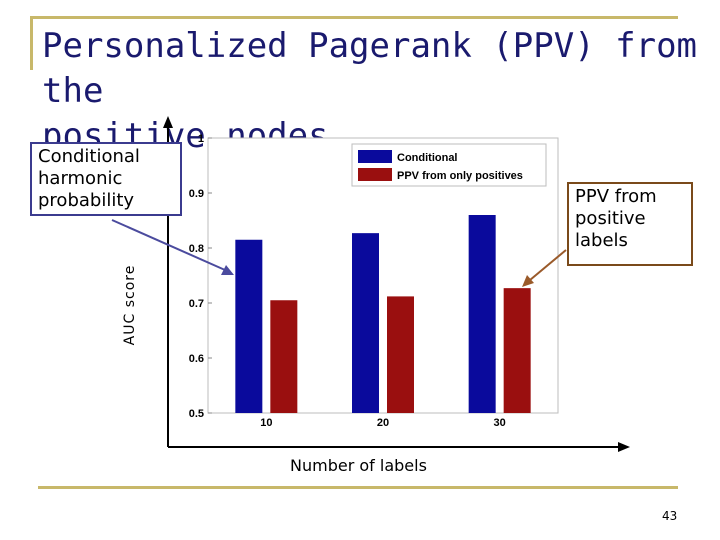 The width and height of the screenshot is (720, 540). I want to click on y-tick-label-0.6: 0.6, so click(196, 359).